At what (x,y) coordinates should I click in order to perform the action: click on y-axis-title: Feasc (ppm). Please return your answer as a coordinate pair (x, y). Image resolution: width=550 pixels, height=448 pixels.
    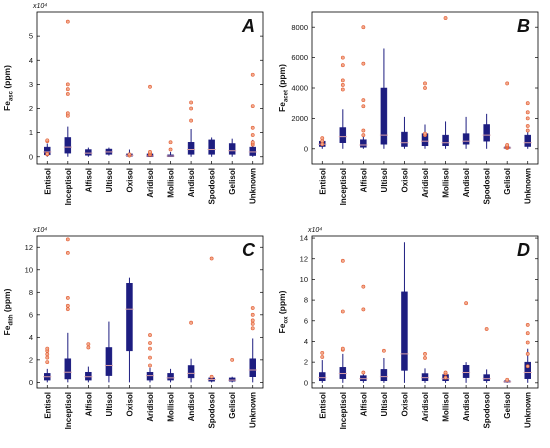
    Looking at the image, I should click on (8, 88).